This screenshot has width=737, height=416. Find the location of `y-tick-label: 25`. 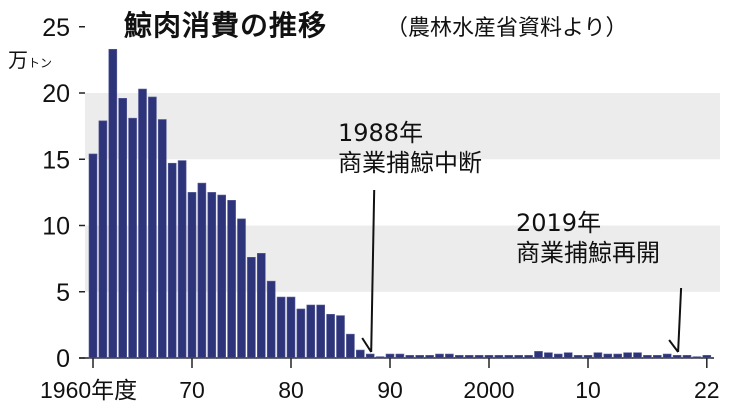

y-tick-label: 25 is located at coordinates (56, 28).